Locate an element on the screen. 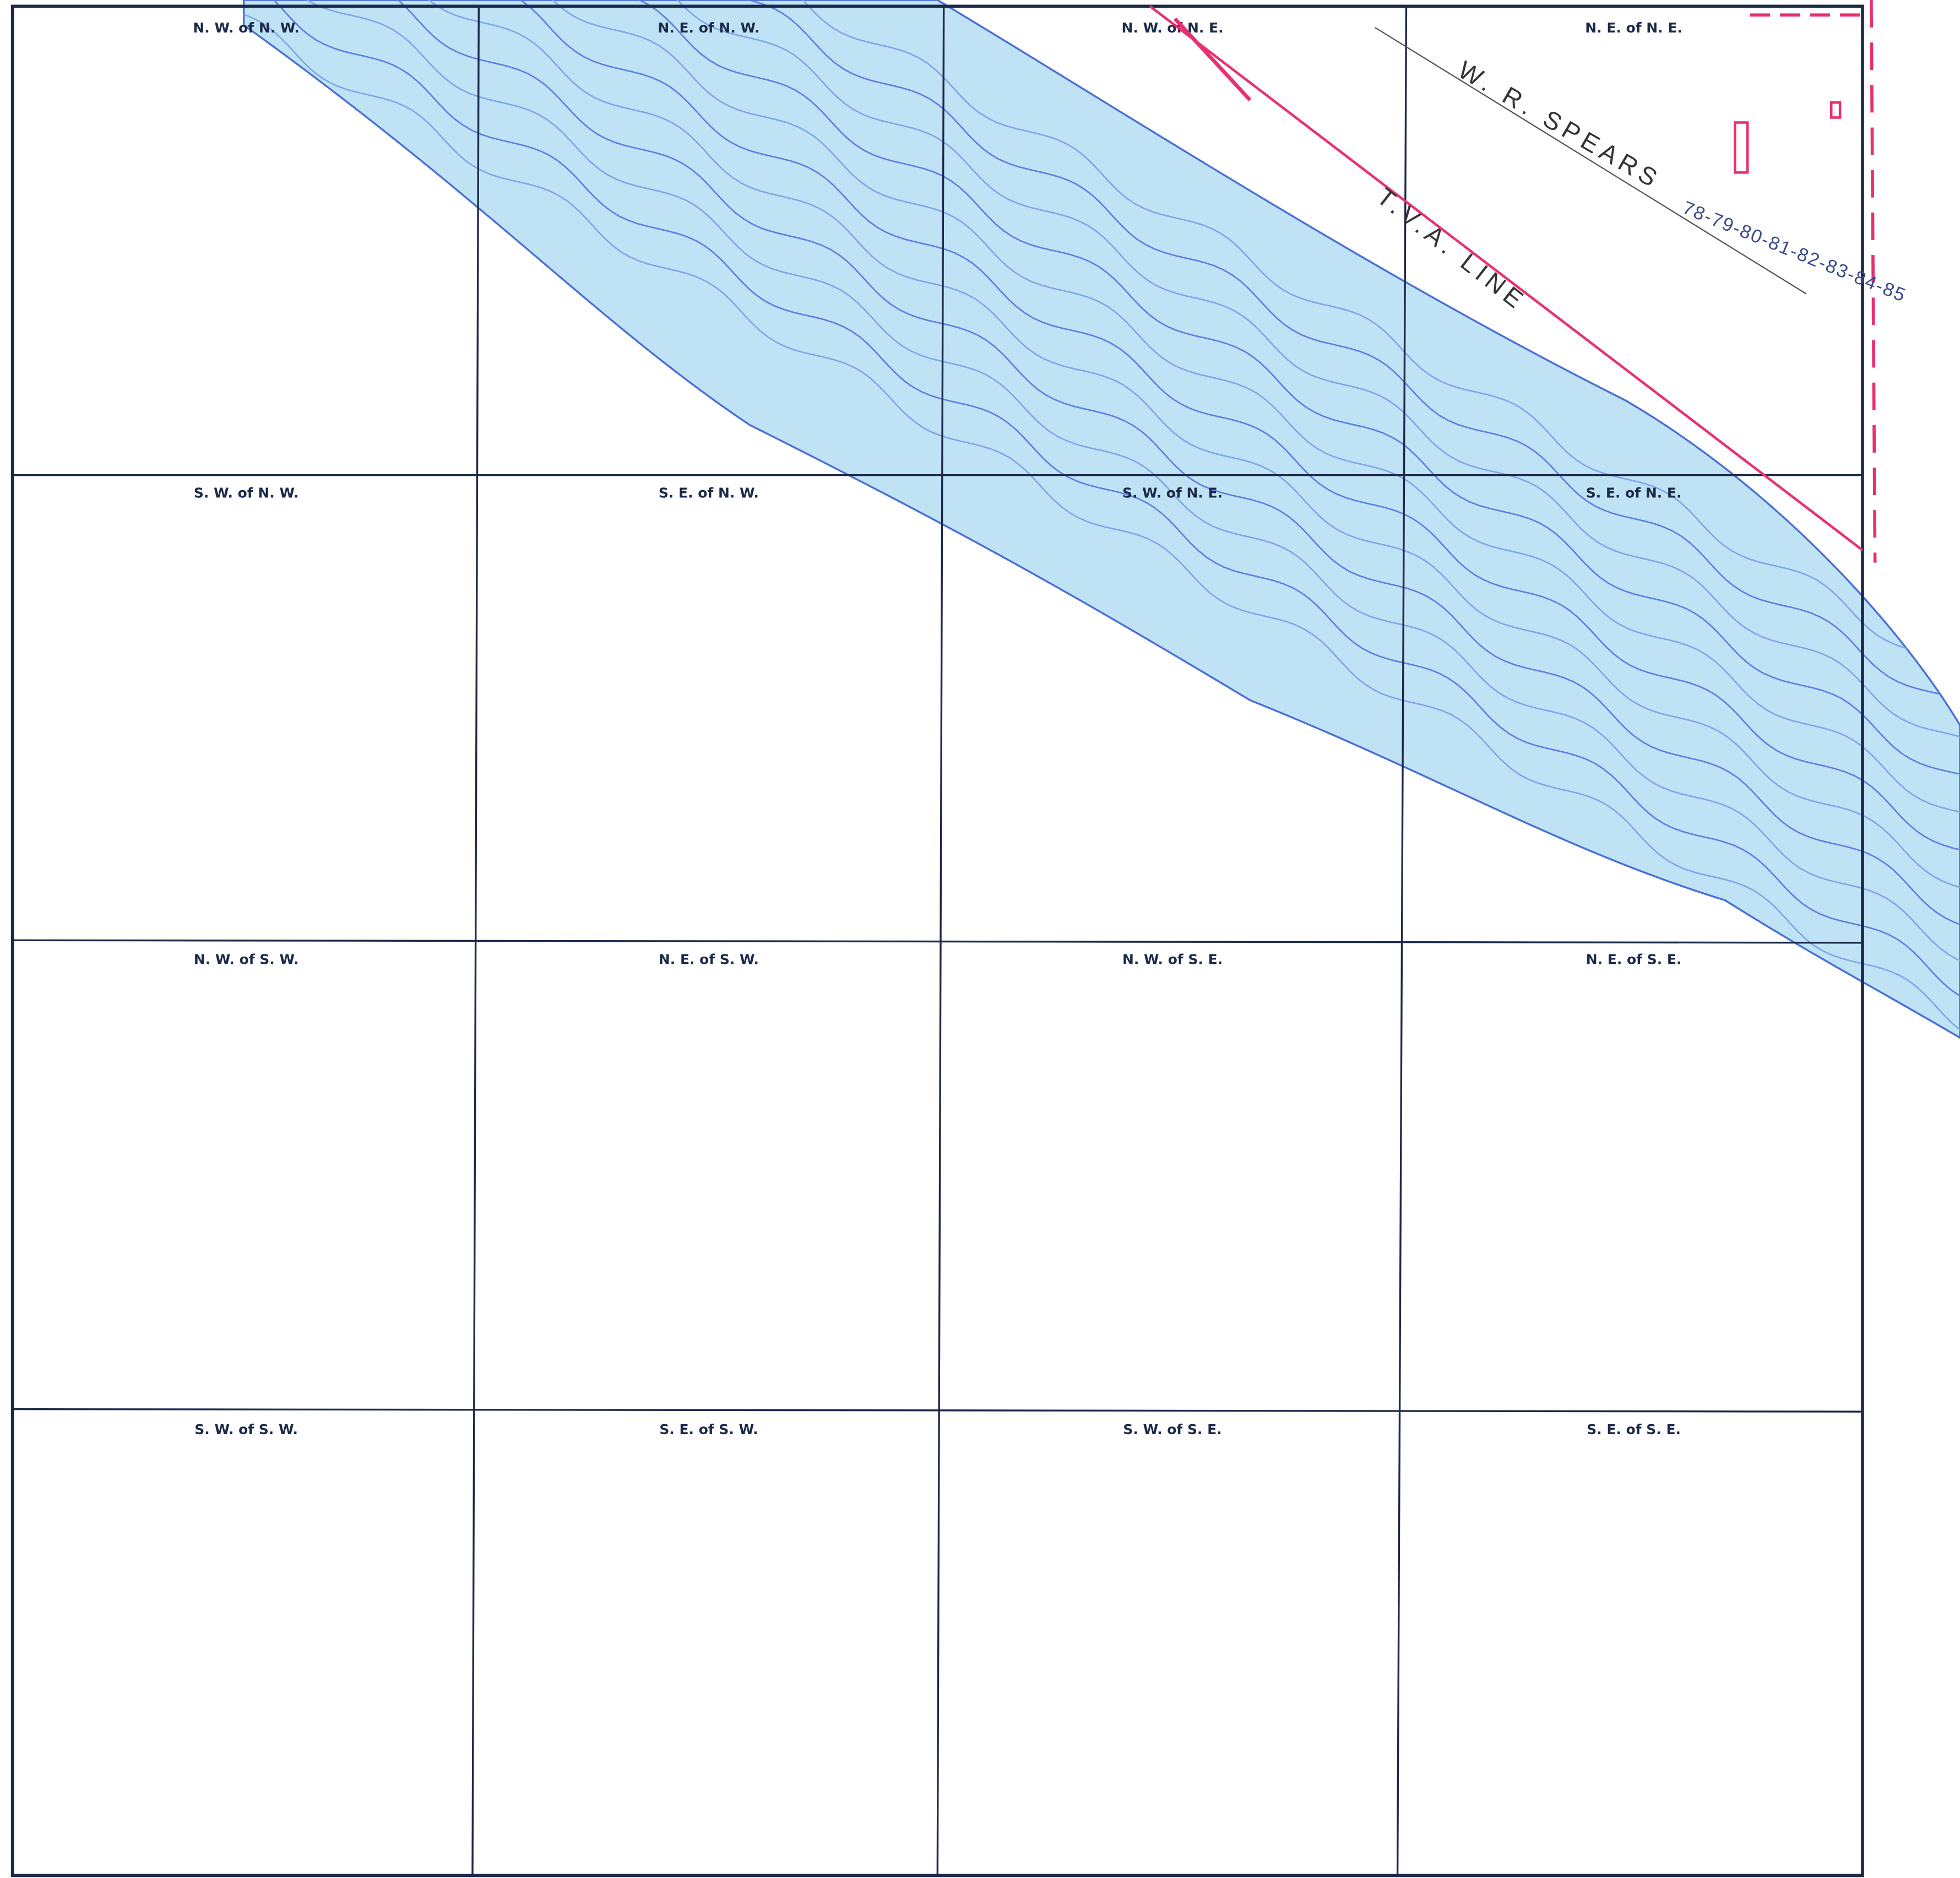 The width and height of the screenshot is (1960, 1878). cell-label: S. E. of N. E. is located at coordinates (1634, 493).